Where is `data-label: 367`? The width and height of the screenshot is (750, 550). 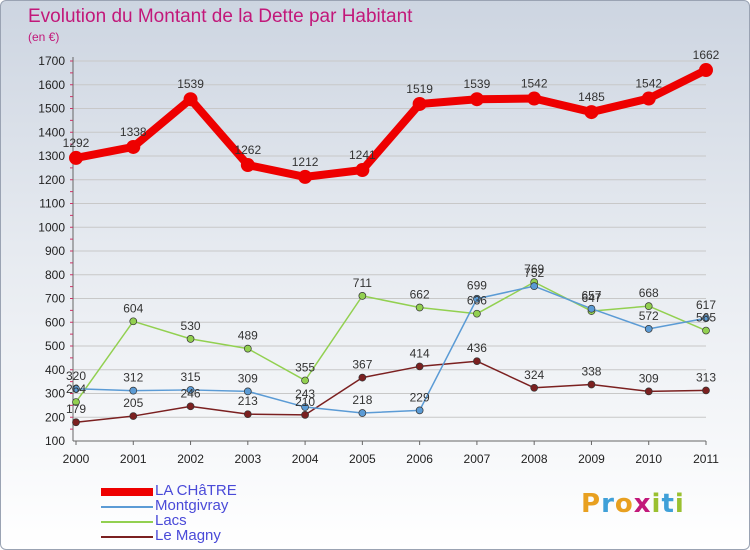 data-label: 367 is located at coordinates (362, 365).